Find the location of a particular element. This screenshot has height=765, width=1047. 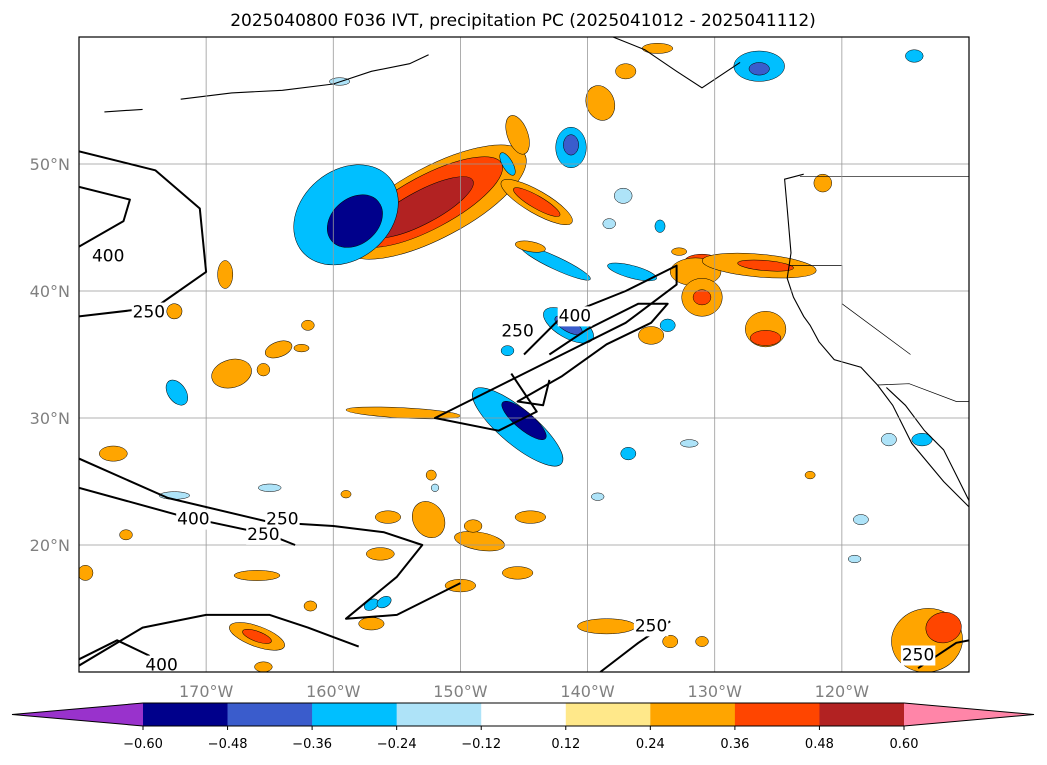

colorbar-tick-label: 0.24 is located at coordinates (650, 744).